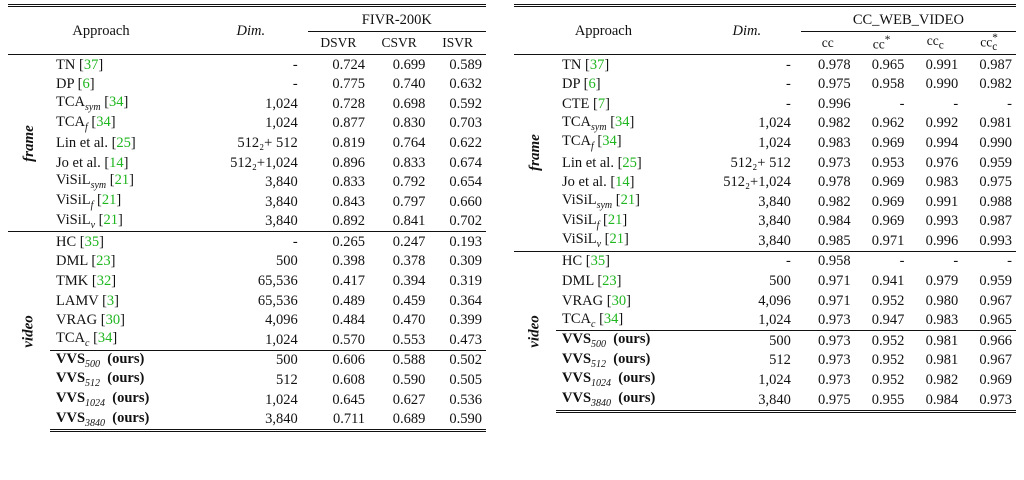 The height and width of the screenshot is (480, 1024). I want to click on value-cell: 0.978, so click(827, 64).